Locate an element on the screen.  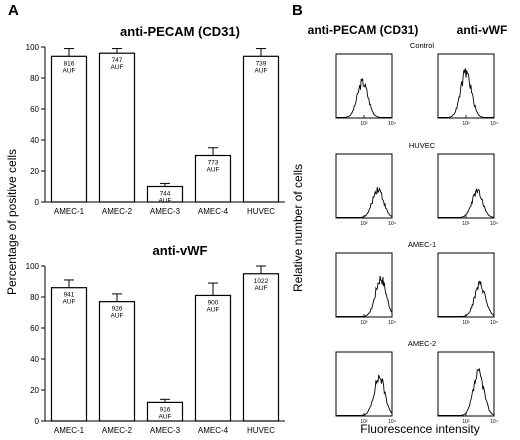
panel-letter-b: B is located at coordinates (297, 10).